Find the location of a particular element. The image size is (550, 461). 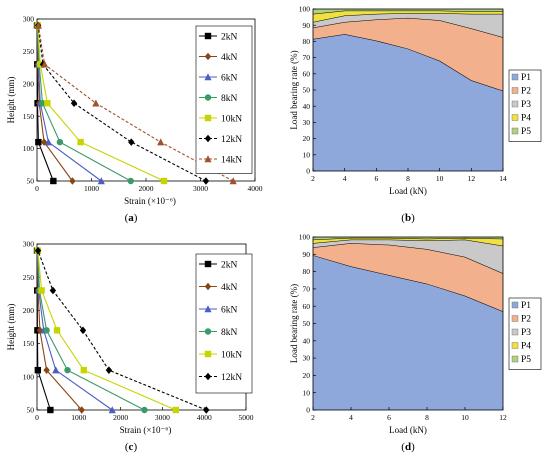

panel-caption: (c) is located at coordinates (131, 447).